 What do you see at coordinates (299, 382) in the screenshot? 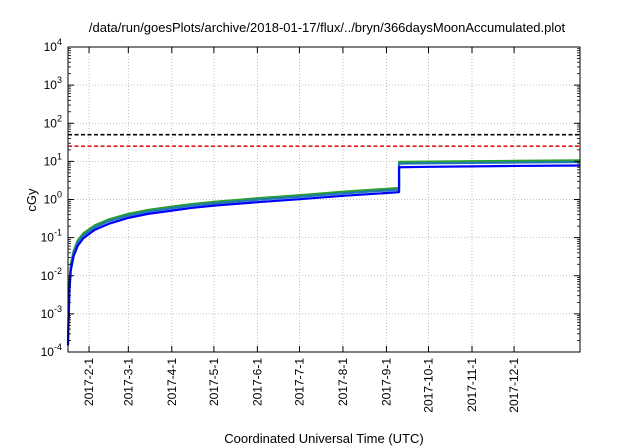
I see `x-tick-label: 2017-7-1` at bounding box center [299, 382].